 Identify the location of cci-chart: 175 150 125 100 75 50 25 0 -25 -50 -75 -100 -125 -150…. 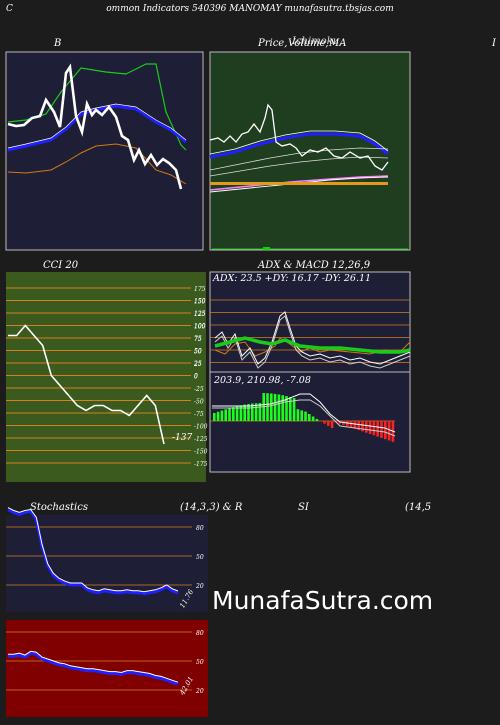
(107, 377).